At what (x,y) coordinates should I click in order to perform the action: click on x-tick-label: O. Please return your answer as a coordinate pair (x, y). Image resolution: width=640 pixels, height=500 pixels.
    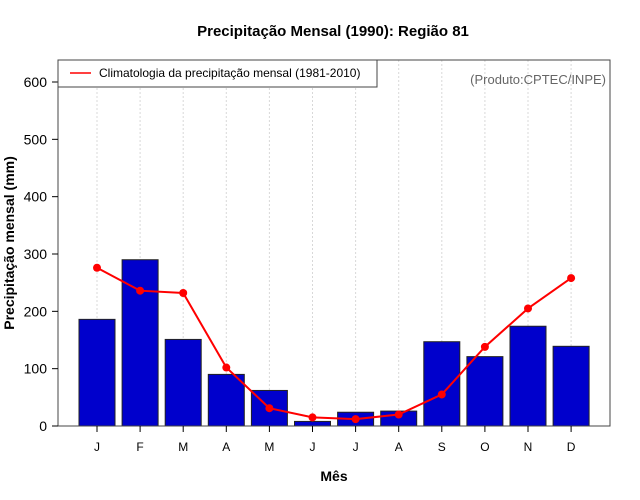
    Looking at the image, I should click on (484, 447).